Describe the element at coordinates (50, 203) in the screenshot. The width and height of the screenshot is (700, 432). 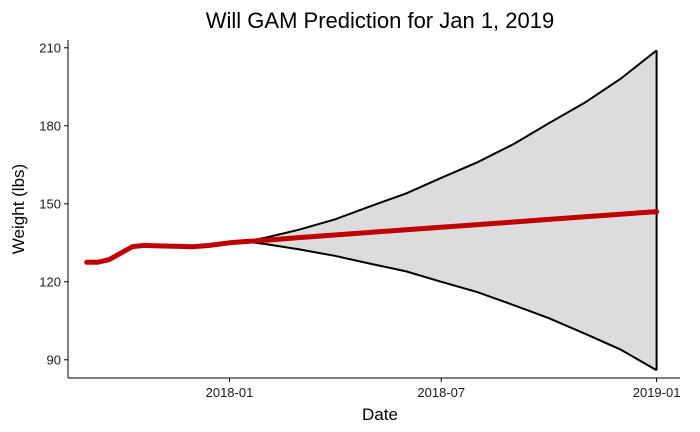
I see `y-tick-label: 150` at that location.